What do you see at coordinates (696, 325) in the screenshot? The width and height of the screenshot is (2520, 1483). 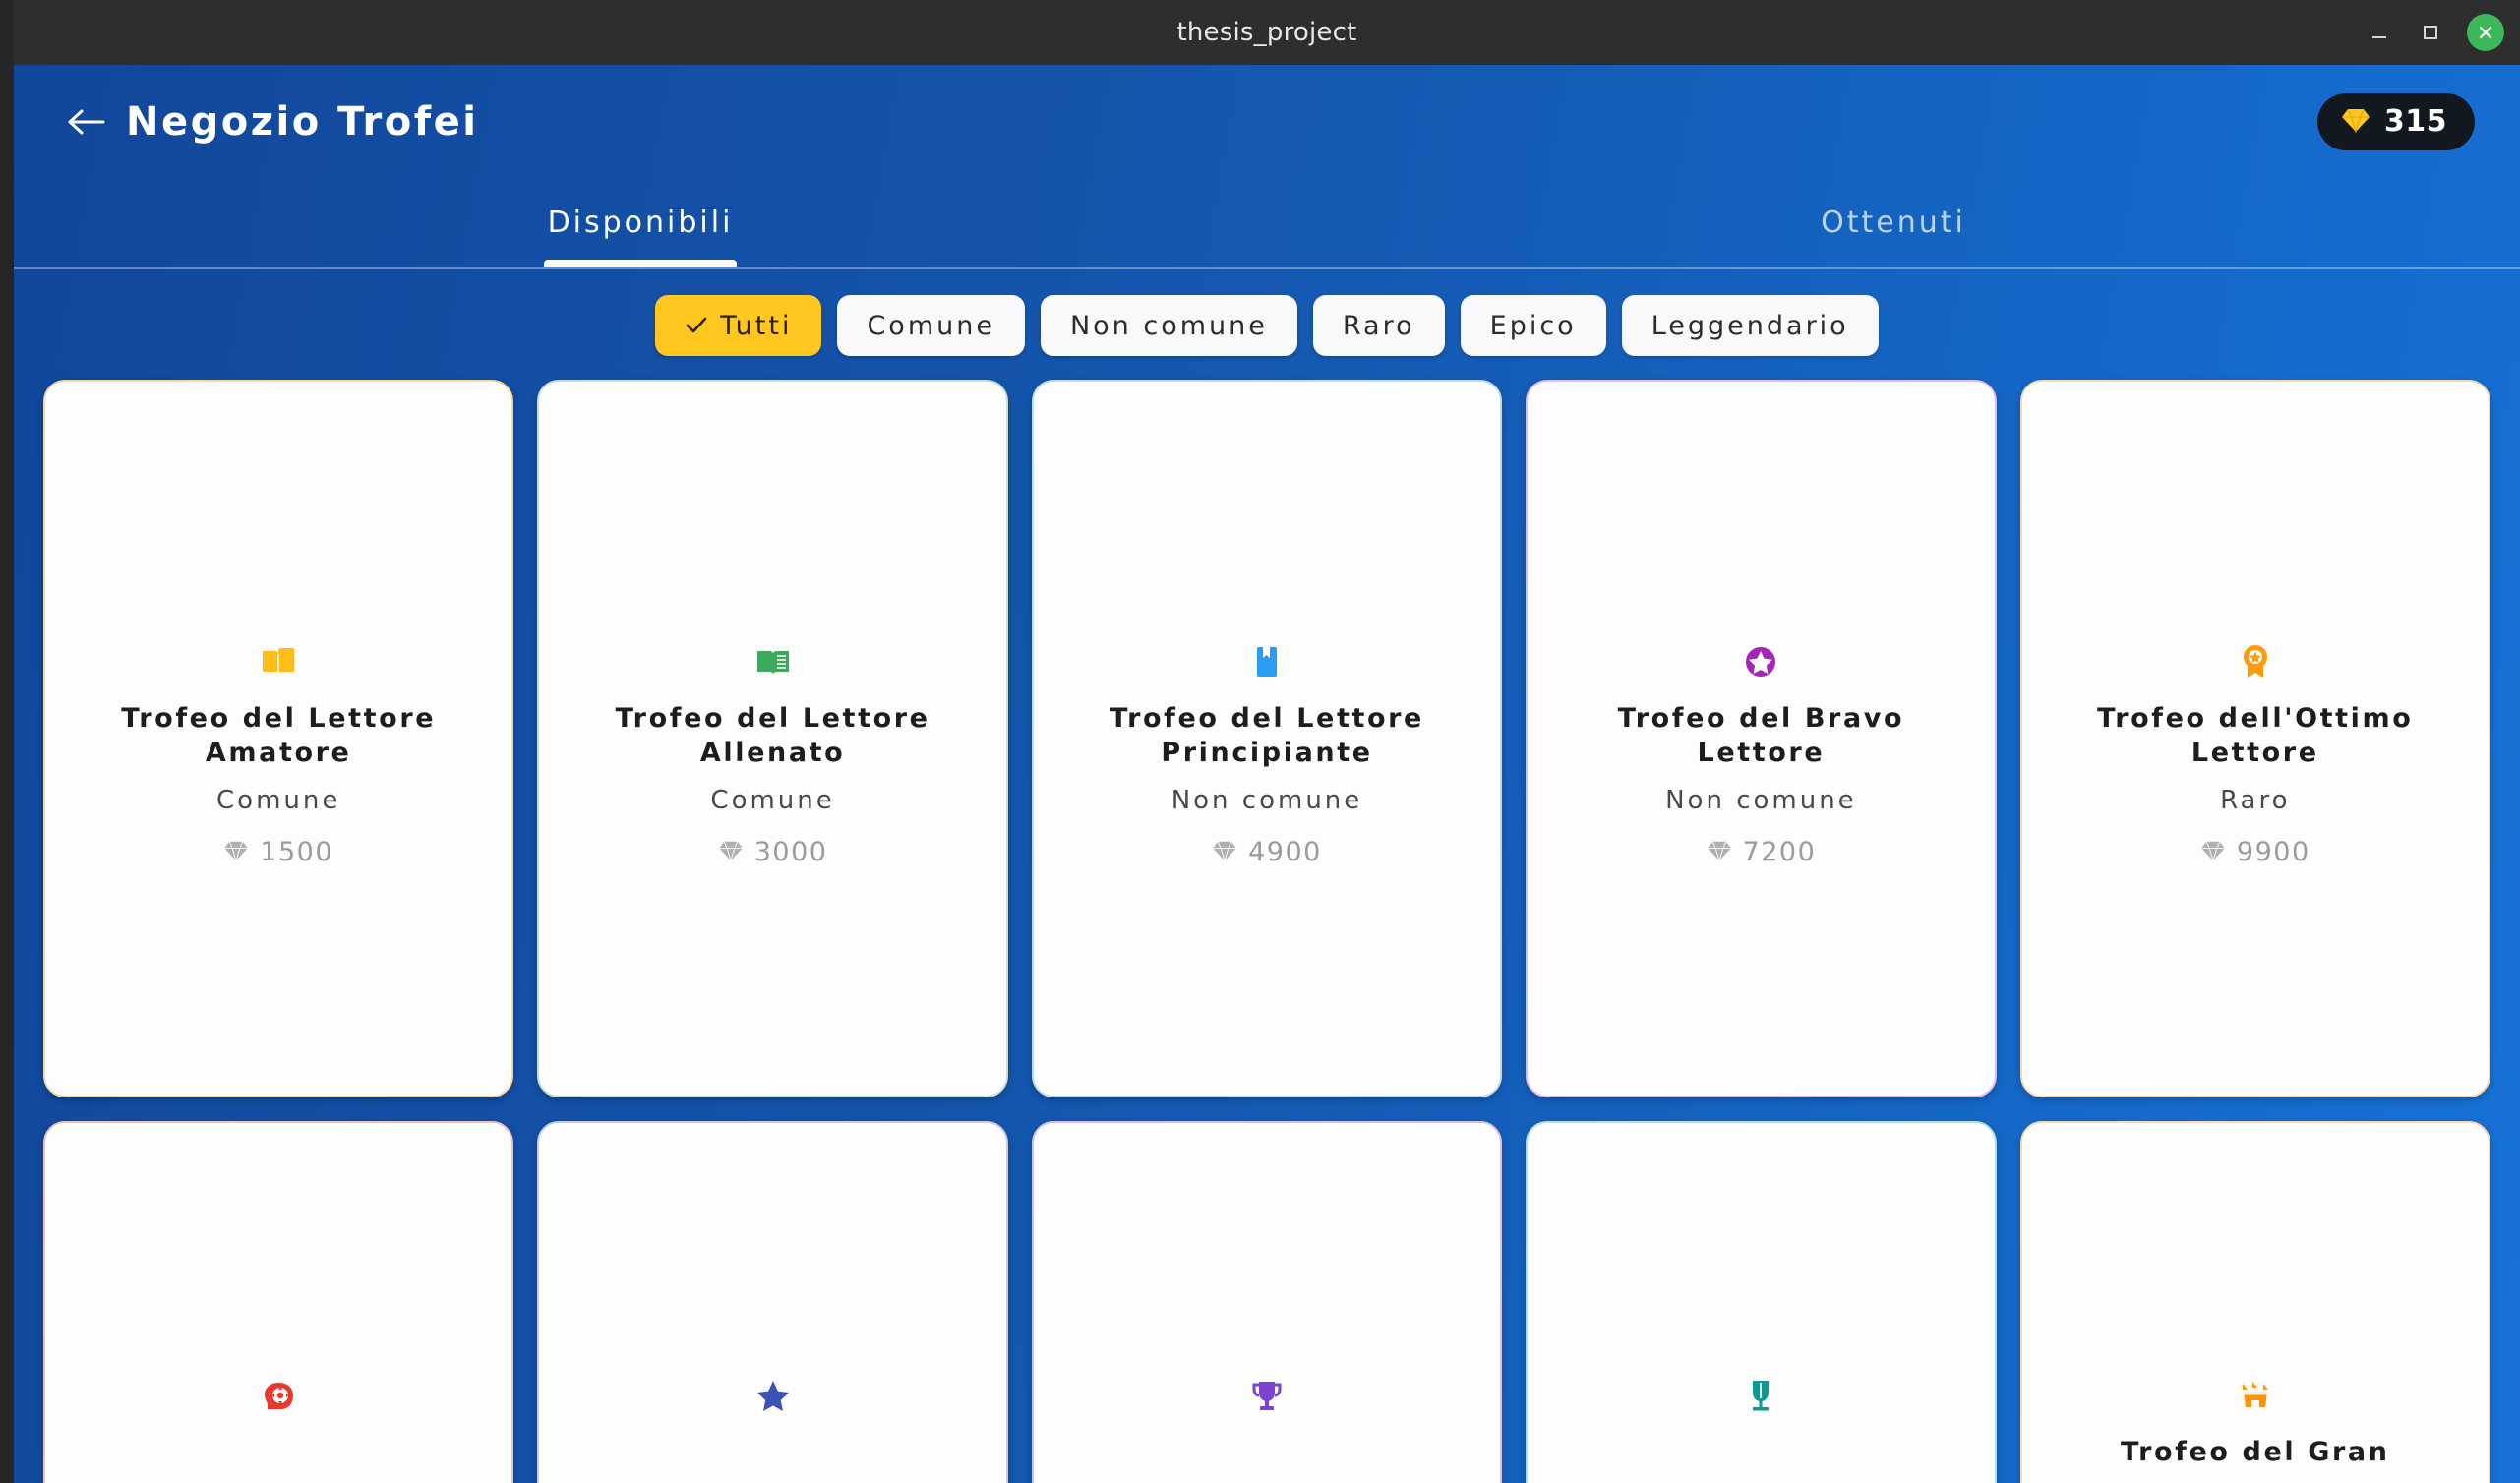 I see `check-icon` at bounding box center [696, 325].